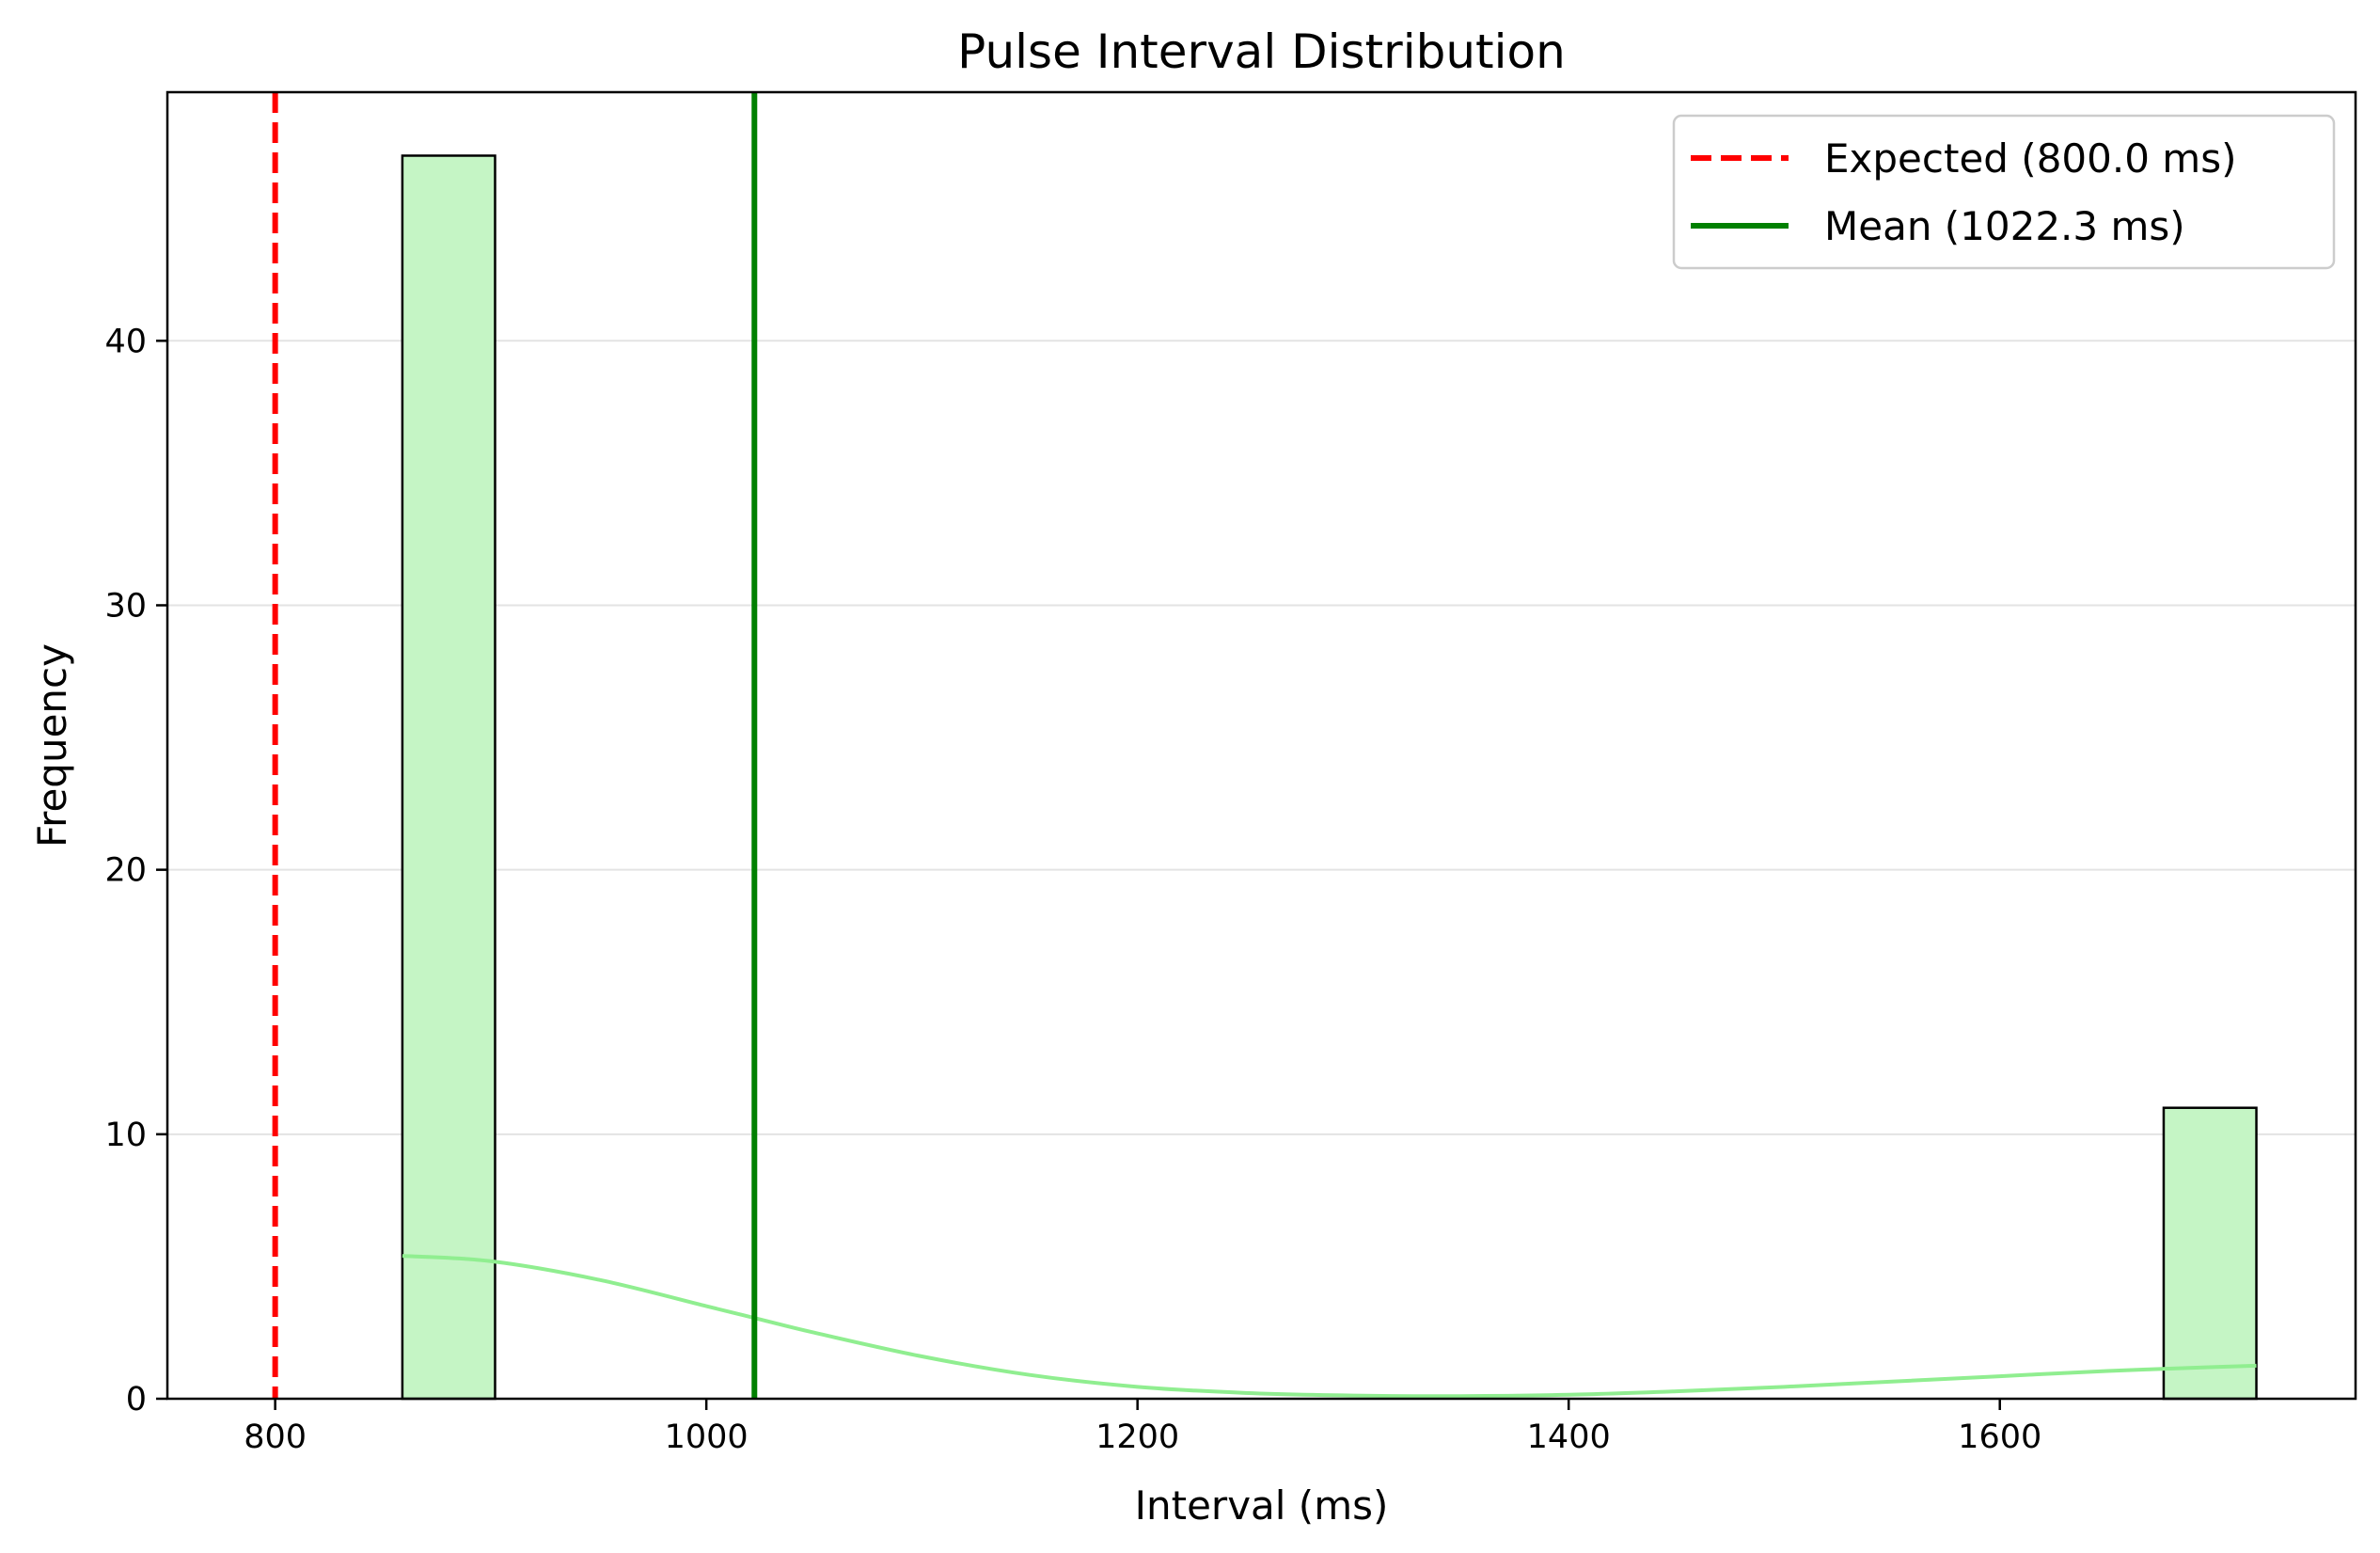 Image resolution: width=2380 pixels, height=1553 pixels. I want to click on kde-curve, so click(1329, 1326).